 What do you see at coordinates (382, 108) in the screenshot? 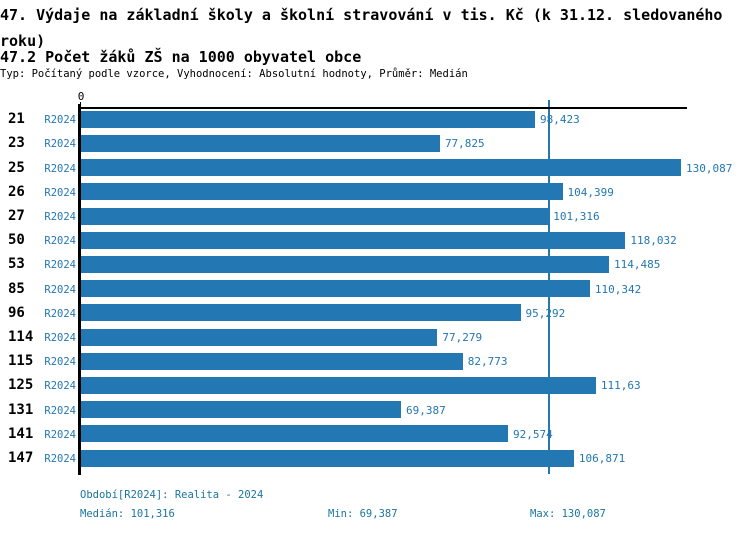
I see `x-axis-line` at bounding box center [382, 108].